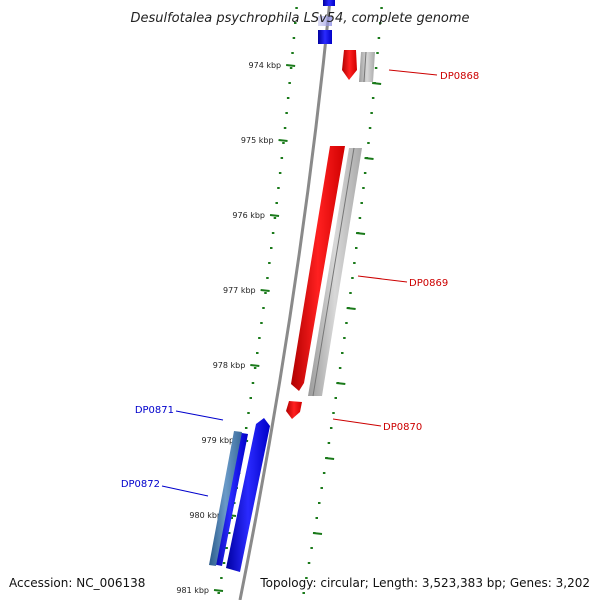 The width and height of the screenshot is (600, 600). I want to click on tick-label: 978 kbp, so click(229, 365).